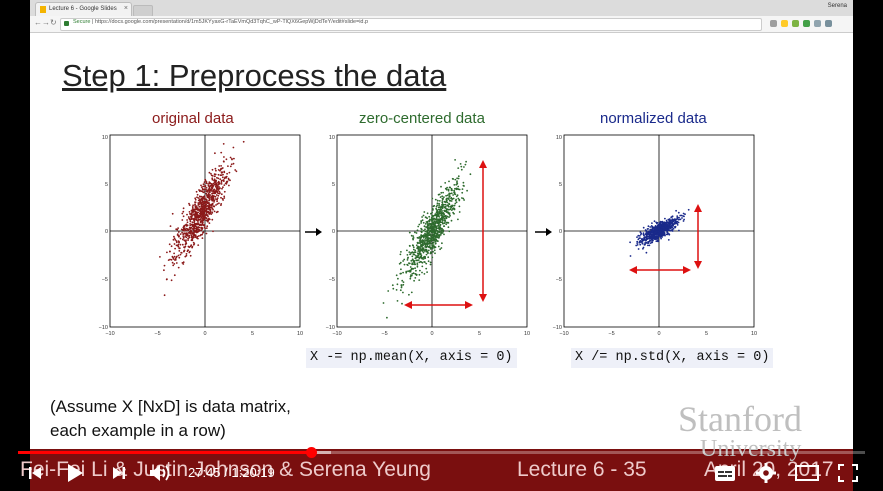 The width and height of the screenshot is (883, 491). I want to click on menu-icon, so click(828, 23).